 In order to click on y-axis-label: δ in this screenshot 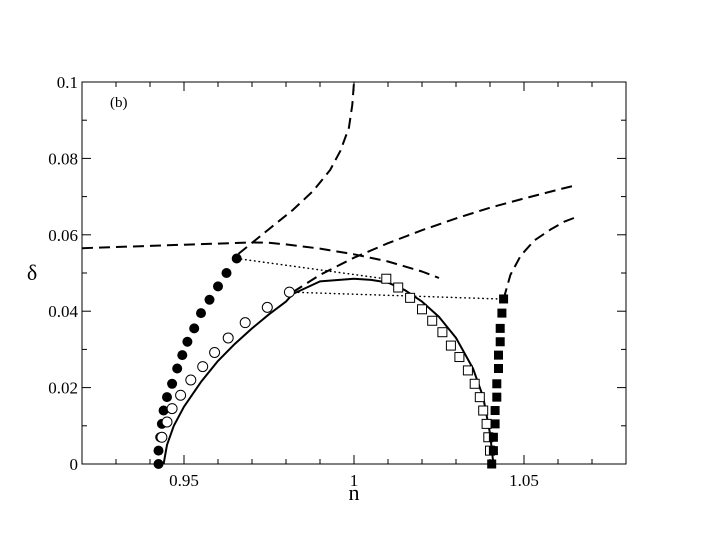, I will do `click(32, 272)`.